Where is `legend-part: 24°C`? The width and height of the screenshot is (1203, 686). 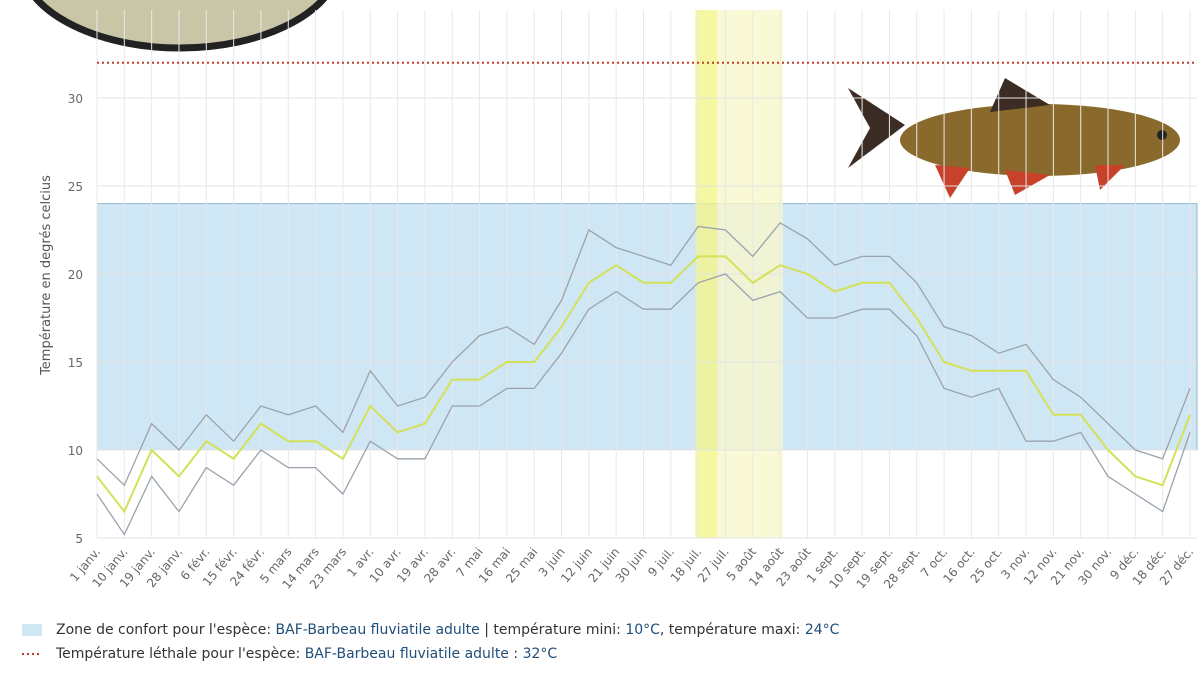
legend-part: 24°C is located at coordinates (822, 630).